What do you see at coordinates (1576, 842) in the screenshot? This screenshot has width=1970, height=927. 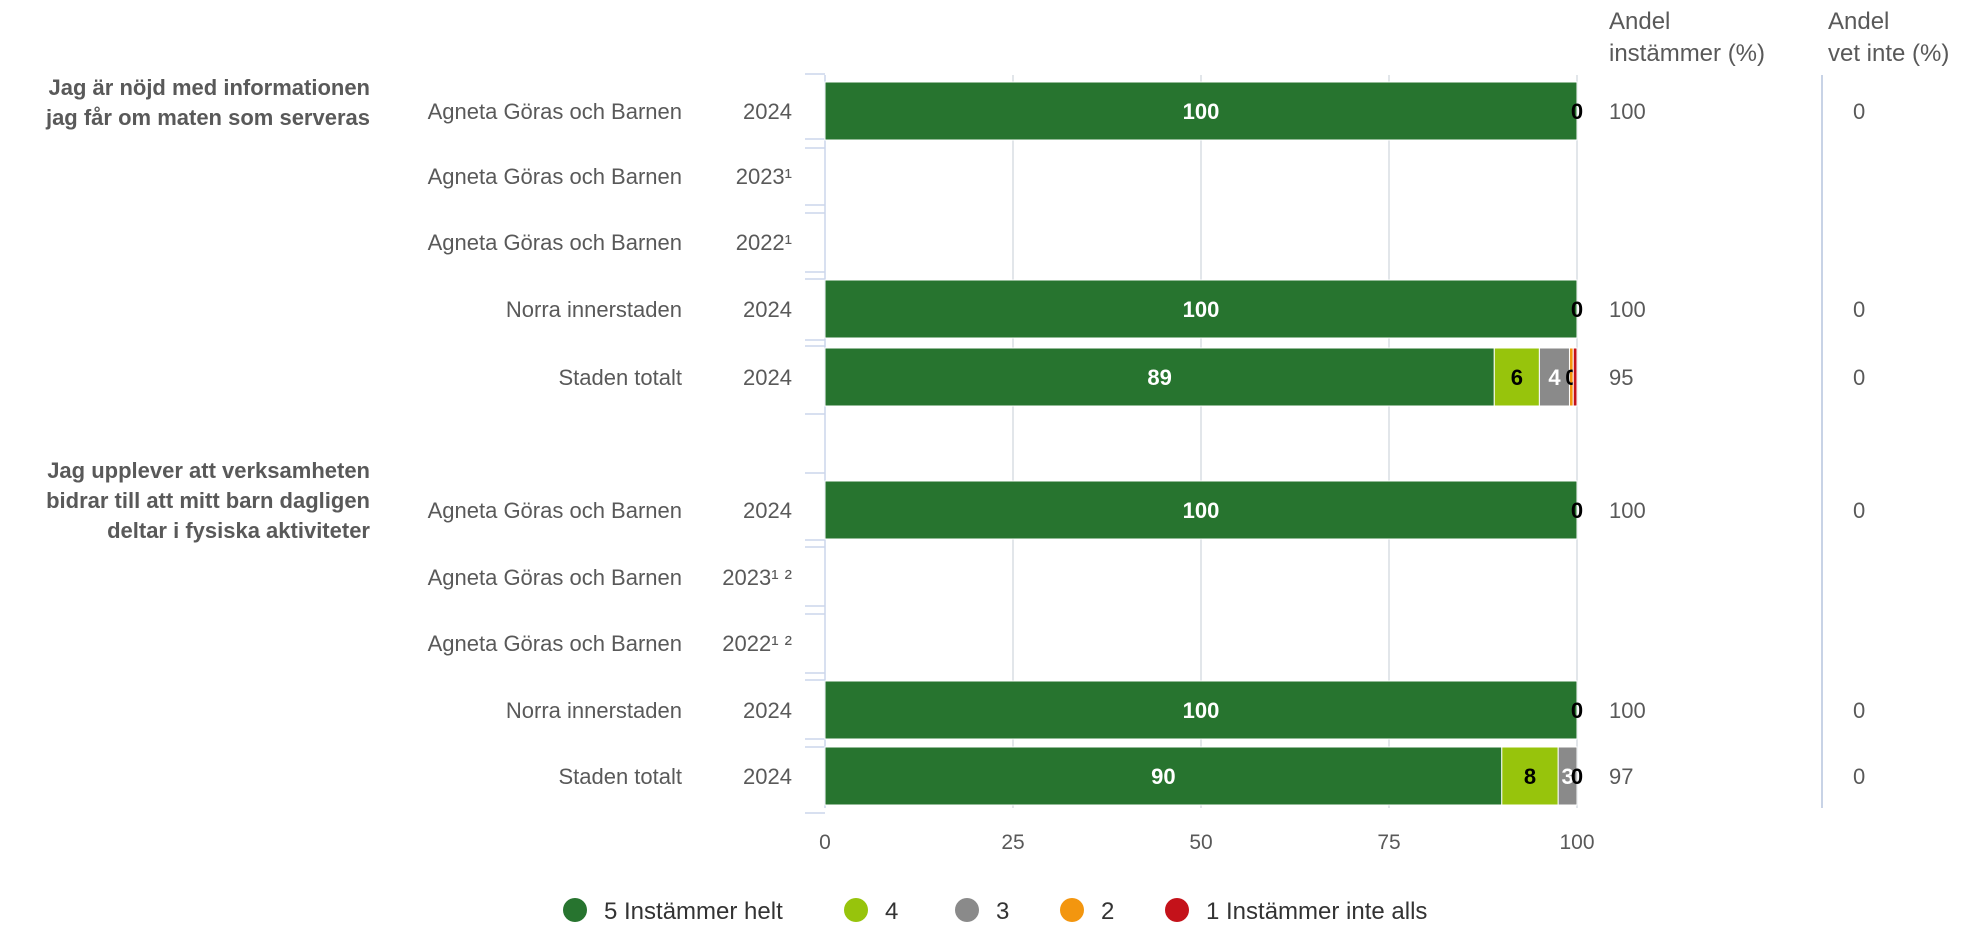 I see `x-tick-label: 100` at bounding box center [1576, 842].